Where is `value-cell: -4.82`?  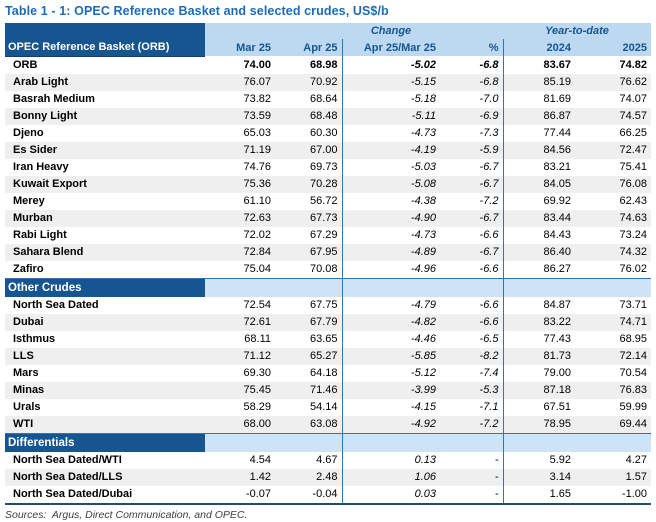
value-cell: -4.82 is located at coordinates (390, 322).